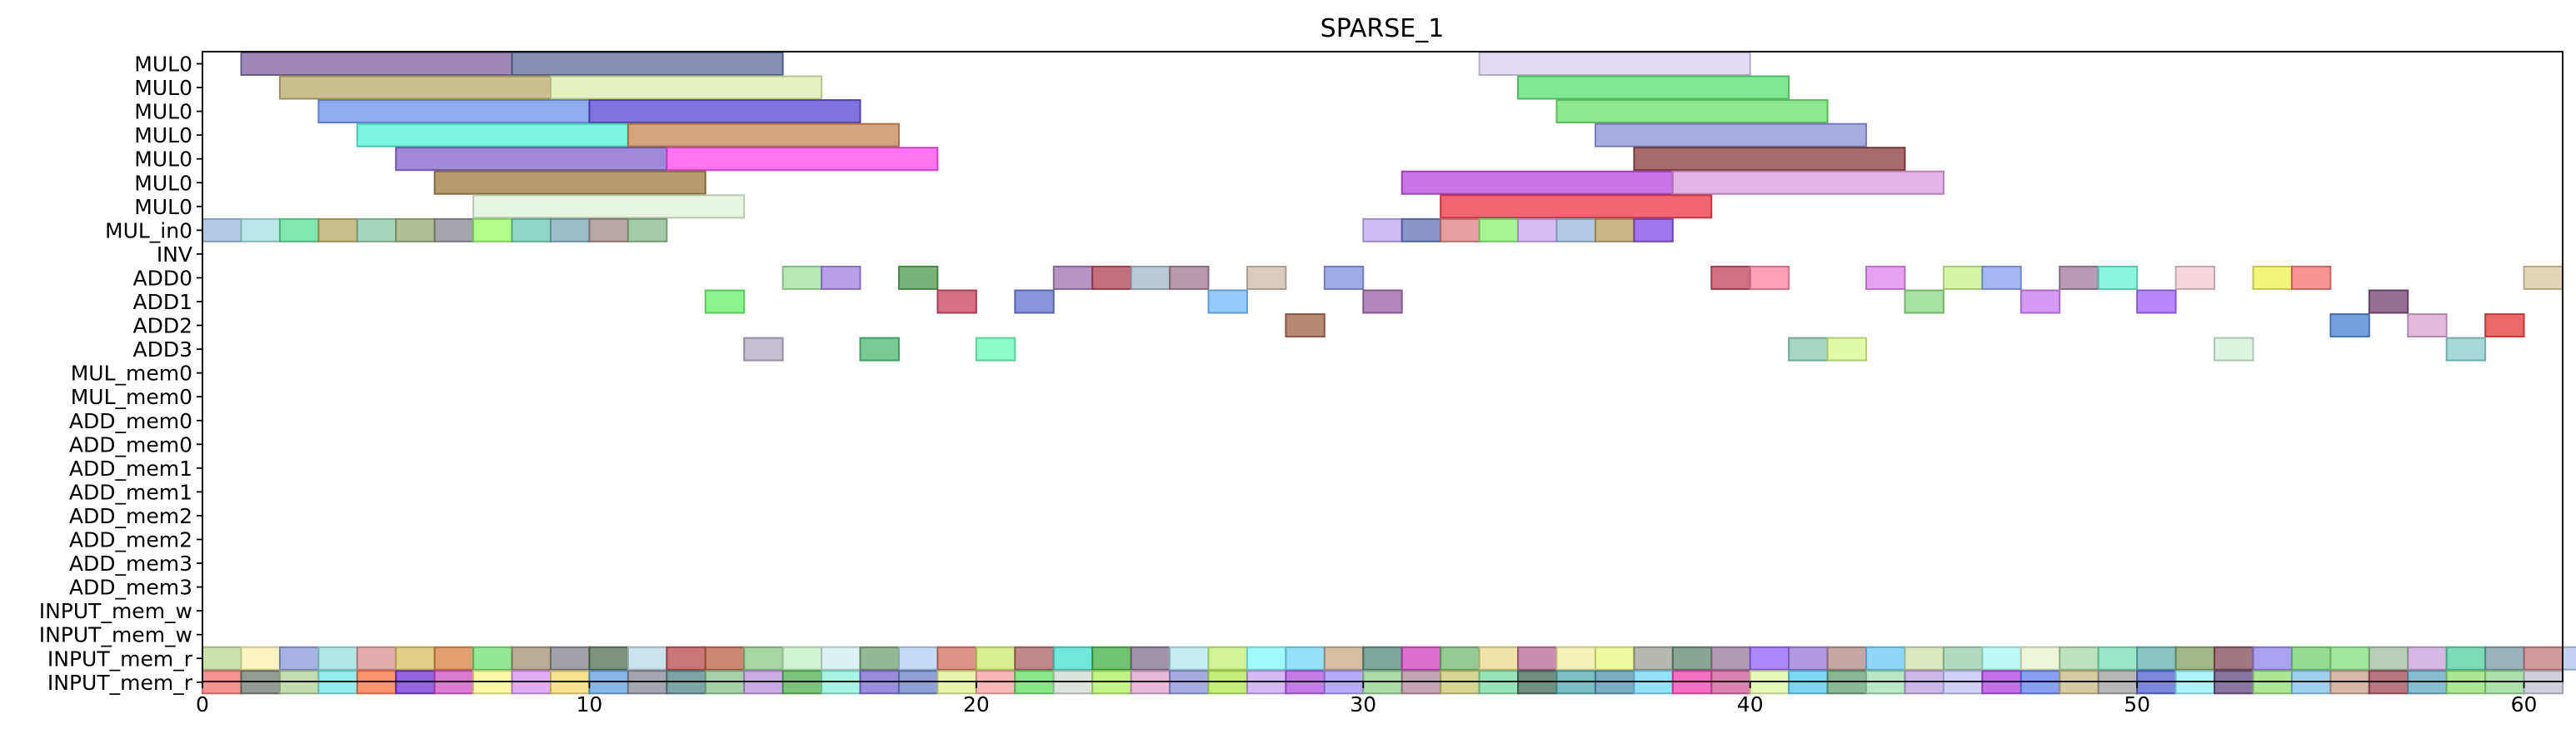 The height and width of the screenshot is (749, 2576). What do you see at coordinates (1363, 704) in the screenshot?
I see `x-tick-label: 30` at bounding box center [1363, 704].